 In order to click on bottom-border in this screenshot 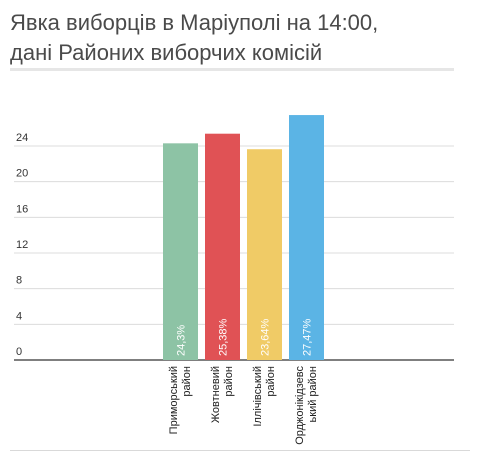, I will do `click(240, 450)`.